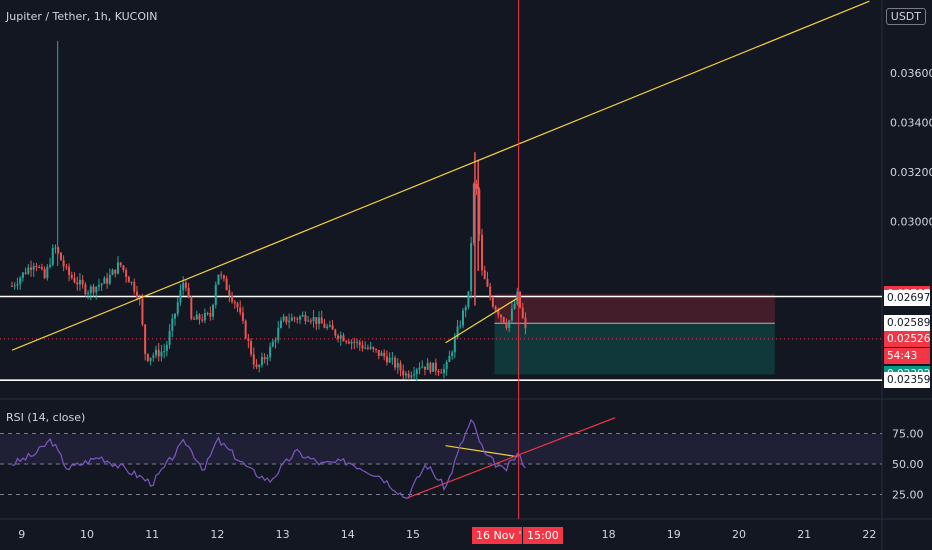 This screenshot has width=932, height=550. What do you see at coordinates (907, 298) in the screenshot?
I see `price-axis-tag: 0.02697` at bounding box center [907, 298].